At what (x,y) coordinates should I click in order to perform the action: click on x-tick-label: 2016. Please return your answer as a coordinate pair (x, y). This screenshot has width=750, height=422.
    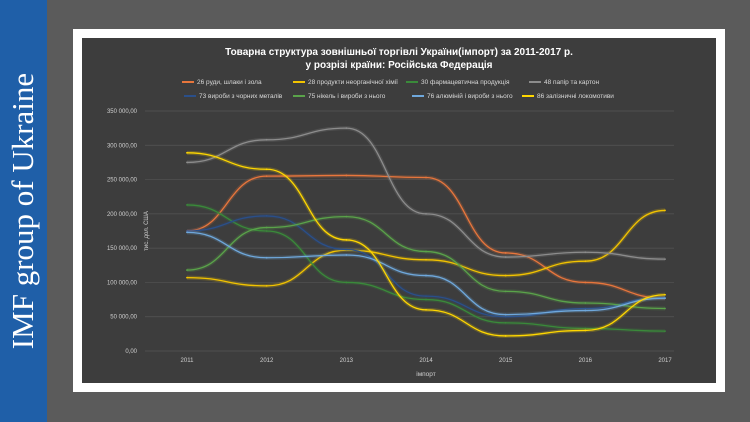
    Looking at the image, I should click on (586, 361).